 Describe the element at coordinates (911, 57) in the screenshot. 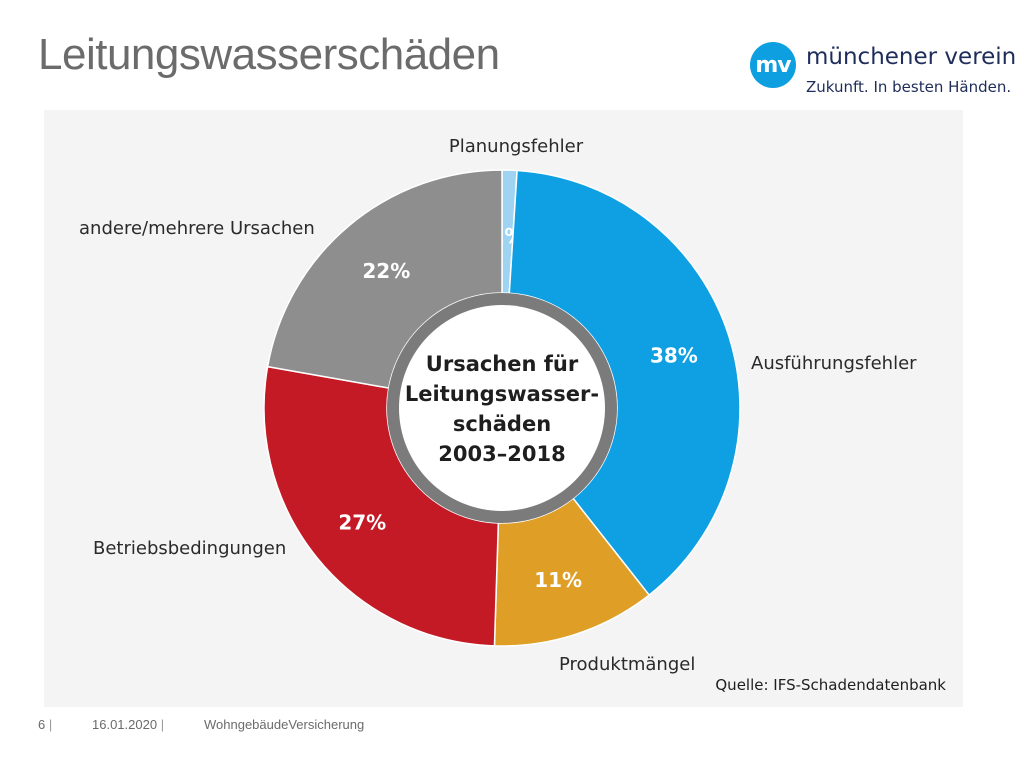

I see `logo-name: münchener verein` at that location.